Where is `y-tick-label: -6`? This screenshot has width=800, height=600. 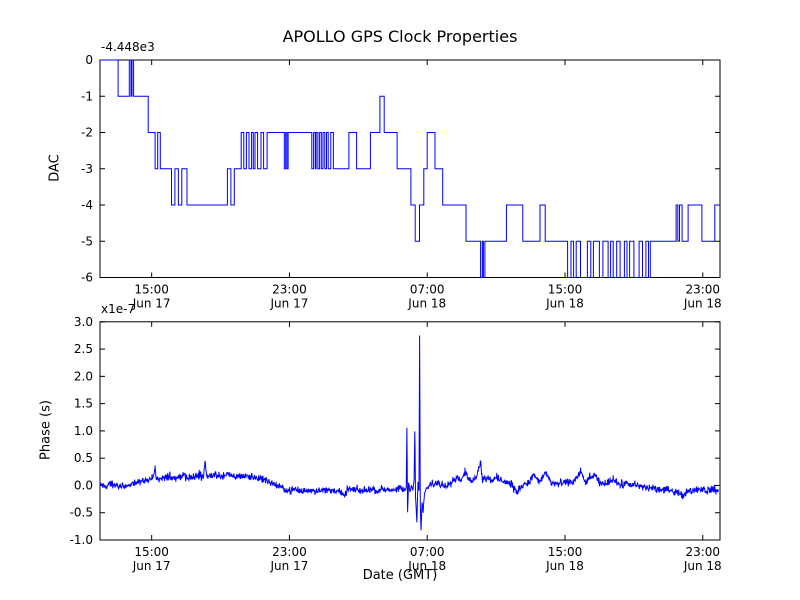
y-tick-label: -6 is located at coordinates (87, 278).